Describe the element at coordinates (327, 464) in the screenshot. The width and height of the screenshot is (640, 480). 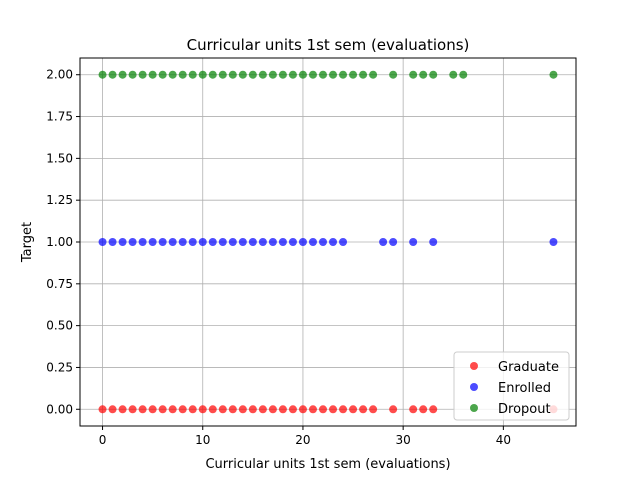
I see `x-axis-label: Curricular units 1st sem (evaluations)` at that location.